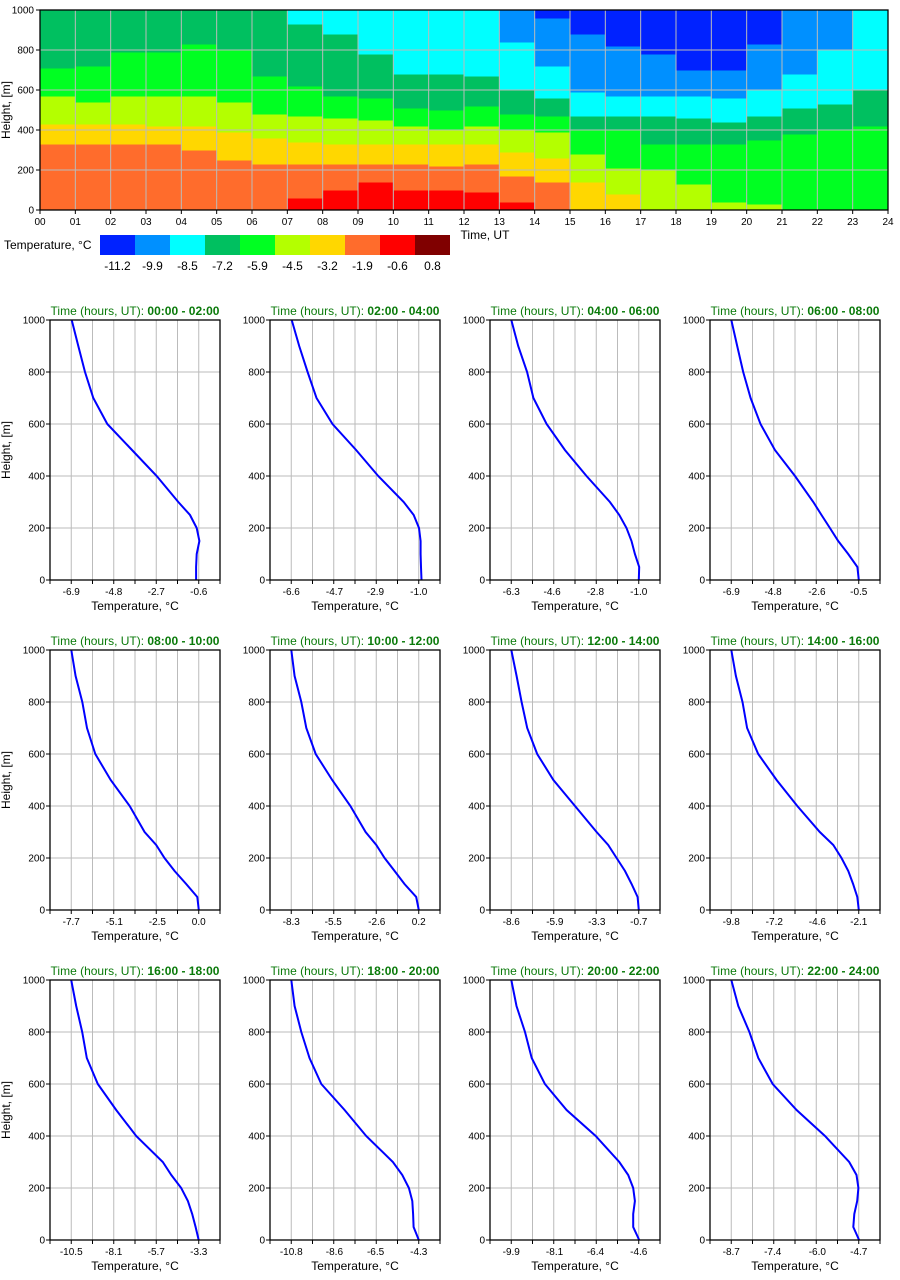 This screenshot has height=1280, width=900. I want to click on panel-x-tick-label: -6.4, so click(596, 1252).